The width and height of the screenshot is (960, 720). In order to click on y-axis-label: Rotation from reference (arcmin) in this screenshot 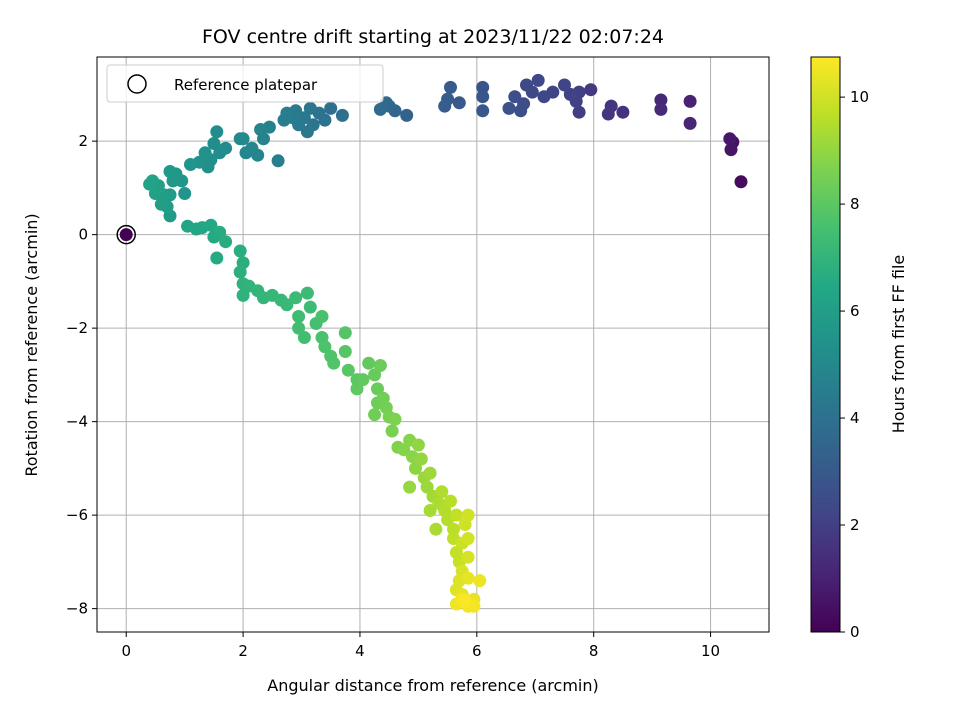, I will do `click(31, 344)`.